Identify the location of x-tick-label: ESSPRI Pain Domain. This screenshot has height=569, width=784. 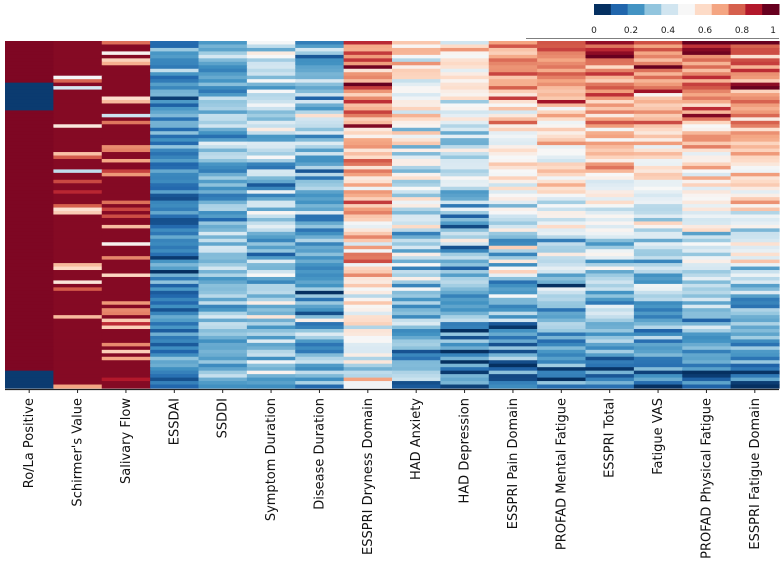
(513, 463).